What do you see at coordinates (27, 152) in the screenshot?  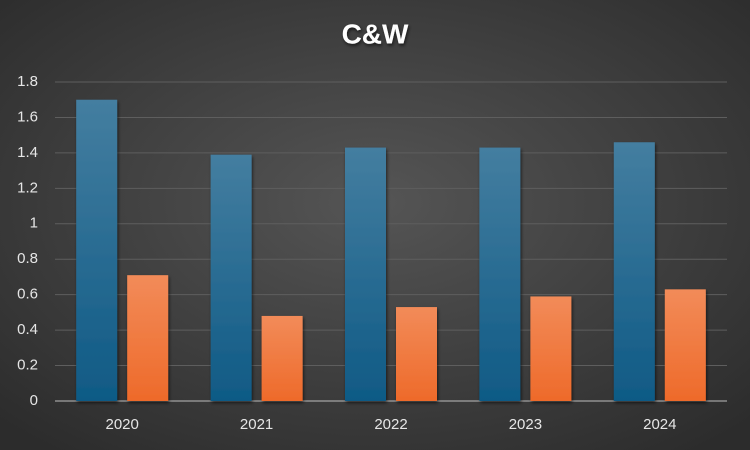 I see `y-tick-label: 1.4` at bounding box center [27, 152].